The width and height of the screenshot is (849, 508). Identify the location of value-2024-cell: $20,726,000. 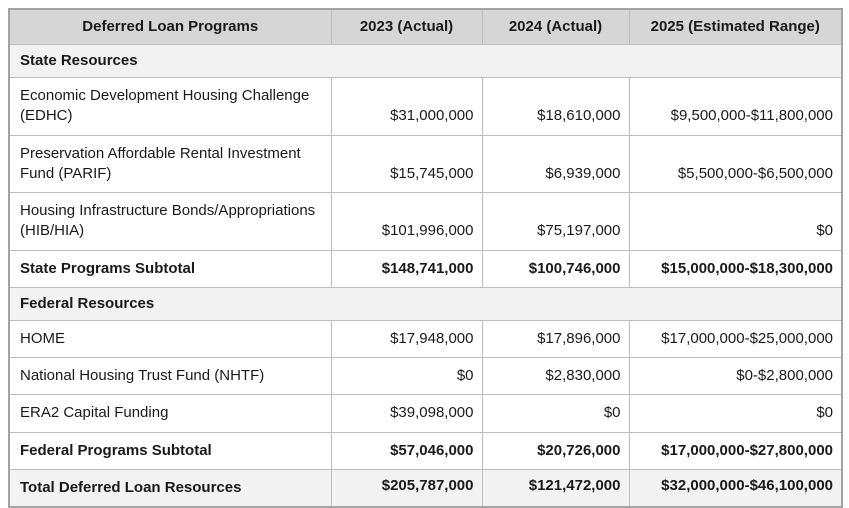
(555, 450).